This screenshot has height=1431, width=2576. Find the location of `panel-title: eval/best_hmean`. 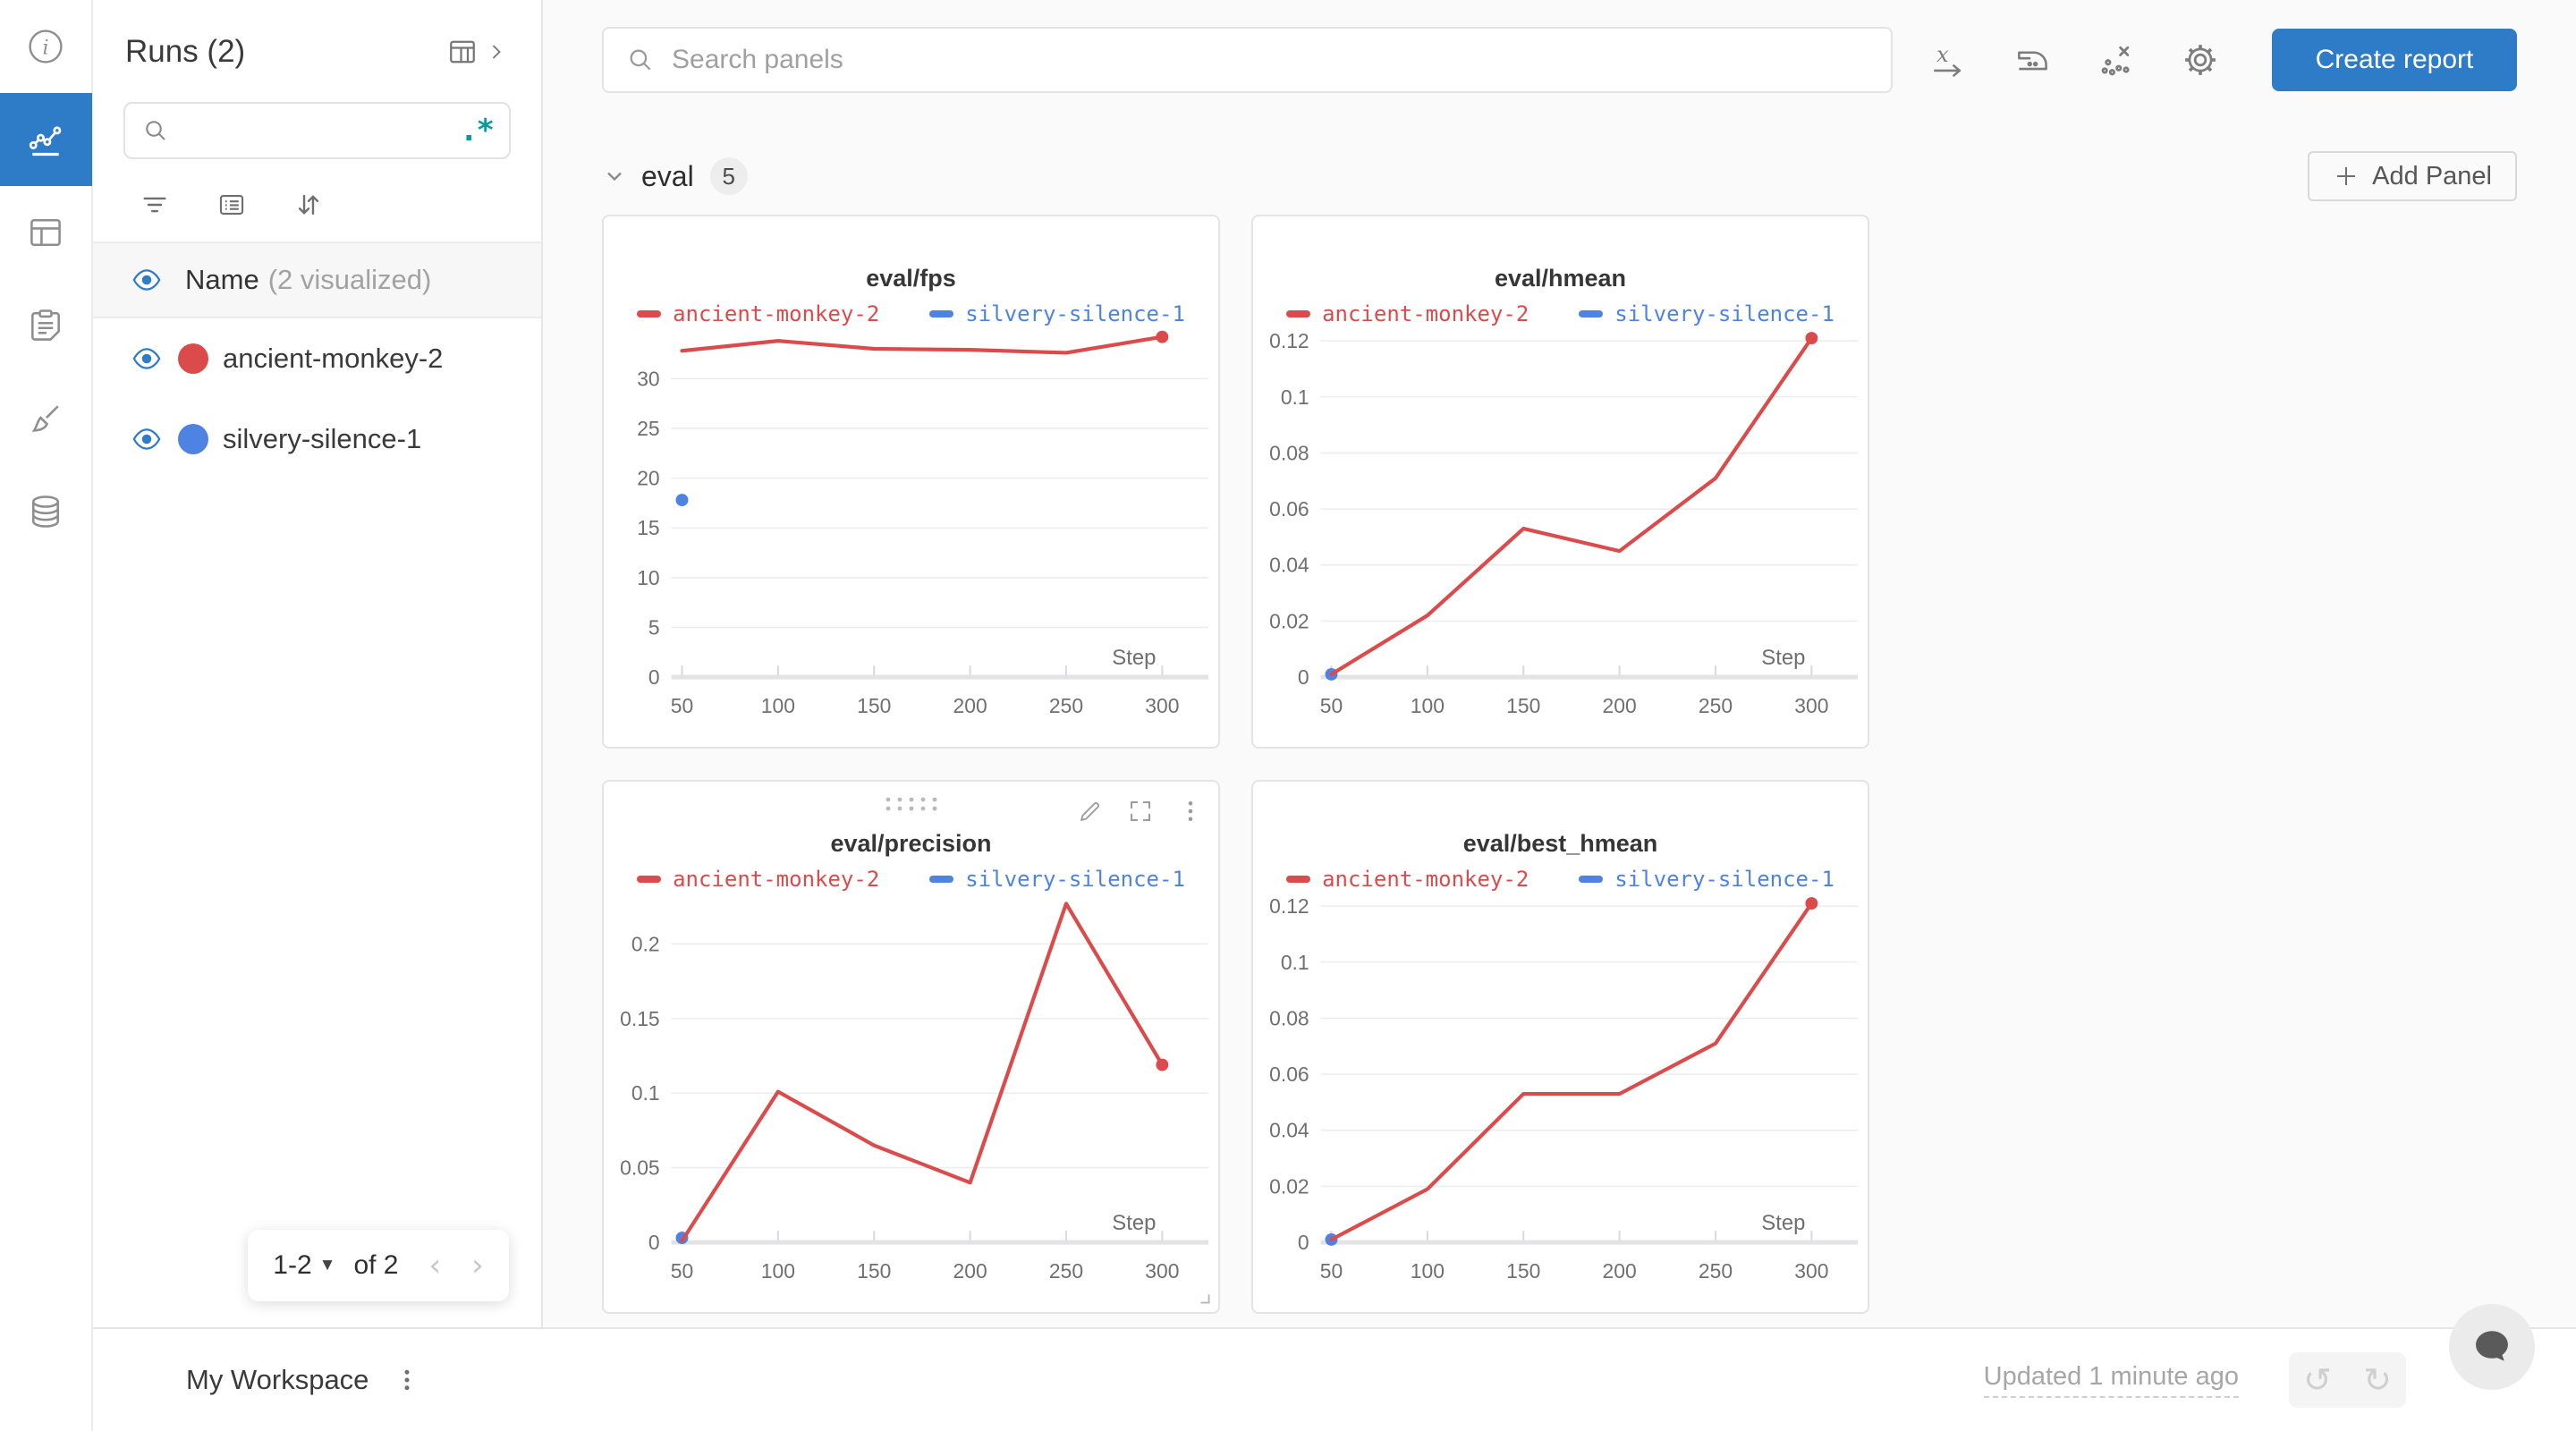

panel-title: eval/best_hmean is located at coordinates (1560, 844).